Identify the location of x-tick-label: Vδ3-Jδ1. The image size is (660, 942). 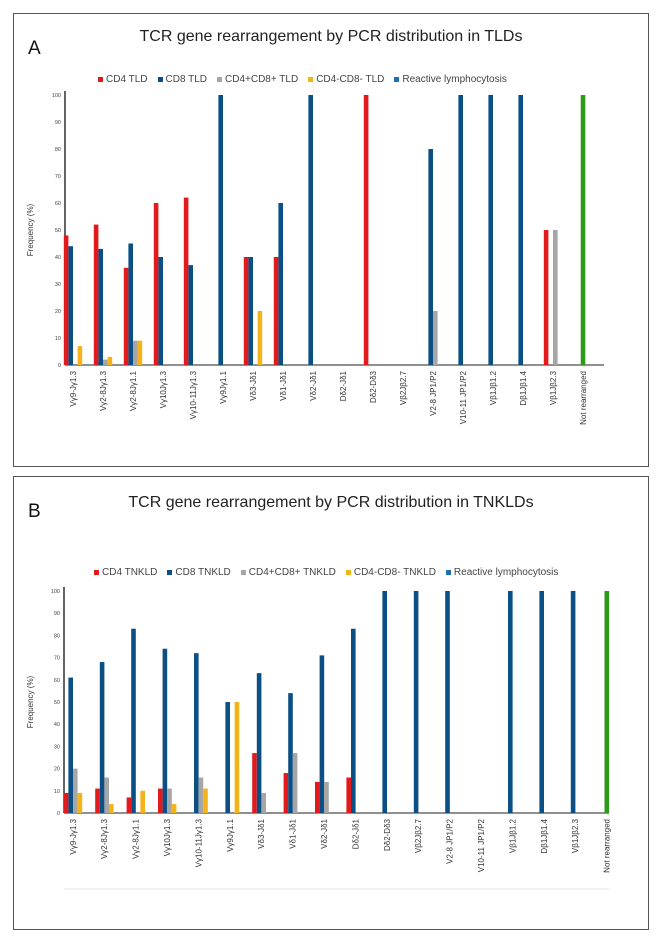
(261, 833).